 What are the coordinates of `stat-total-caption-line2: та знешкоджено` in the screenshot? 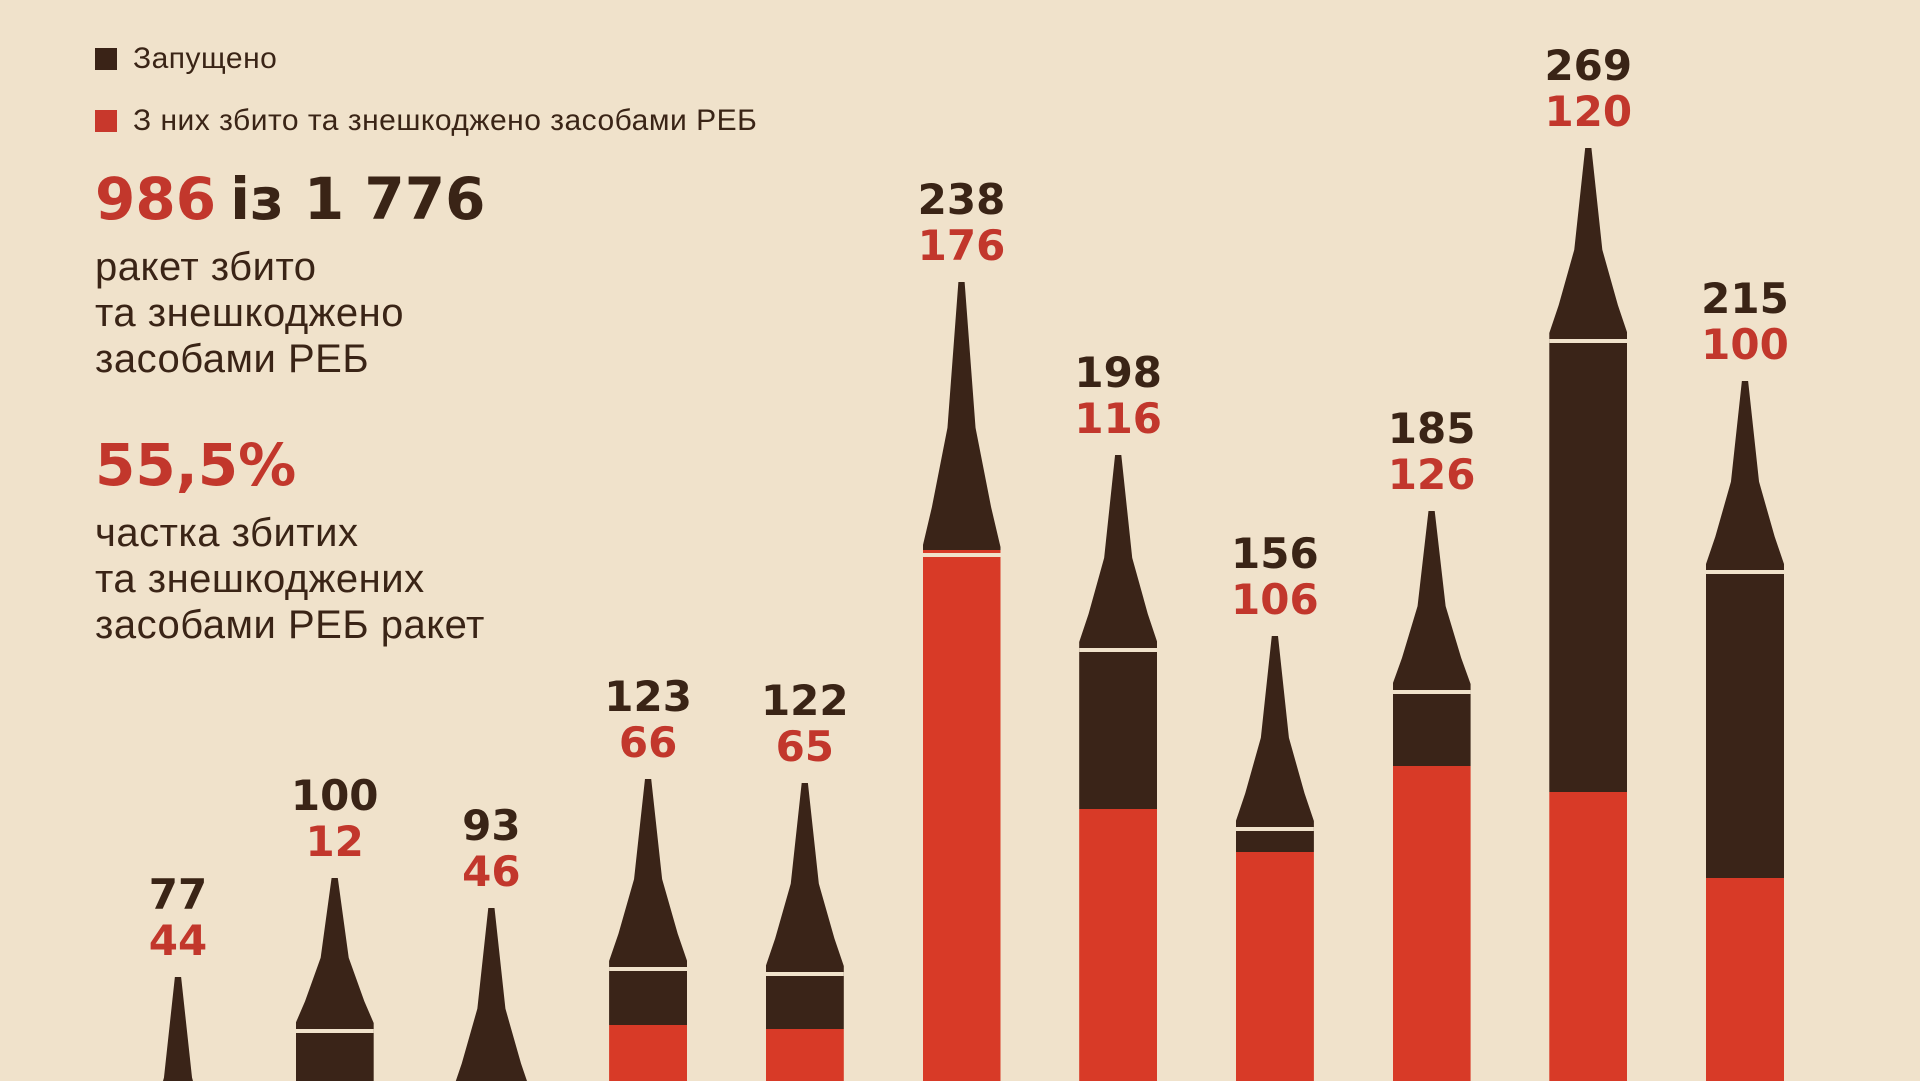 It's located at (249, 313).